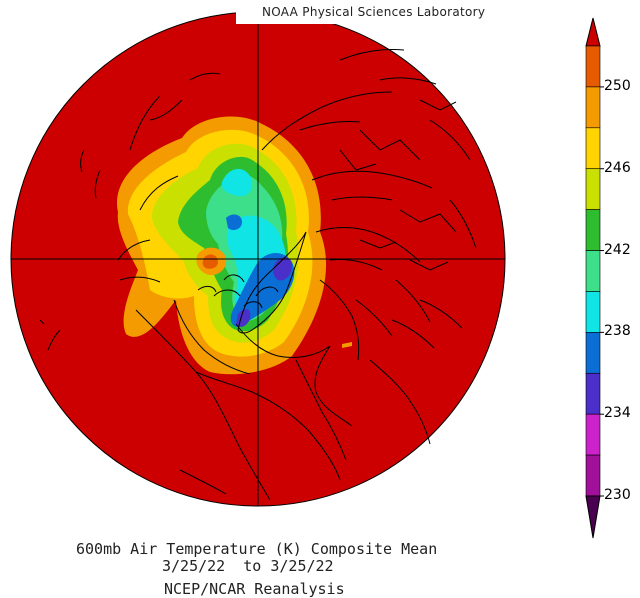 The image size is (640, 598). Describe the element at coordinates (593, 517) in the screenshot. I see `colorbar-bottom-arrow` at that location.